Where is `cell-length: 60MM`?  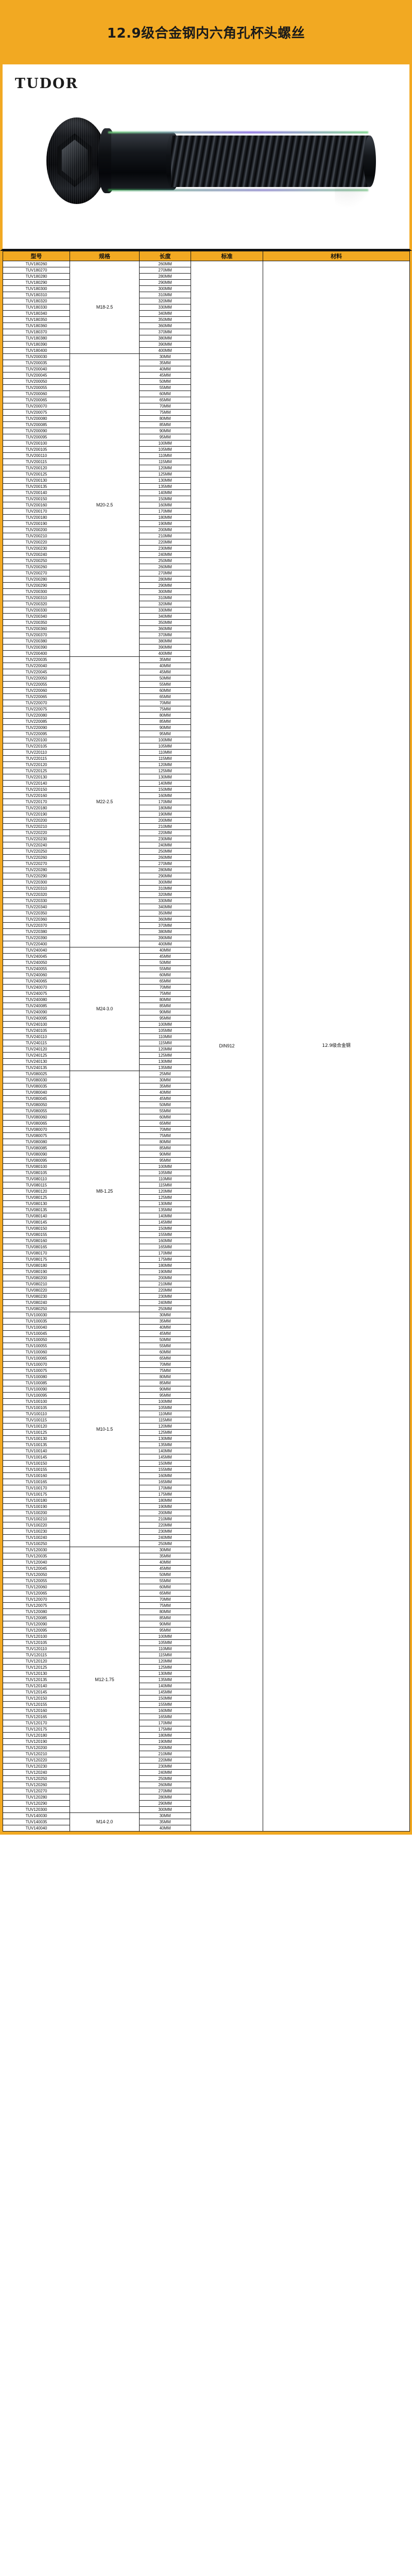
cell-length: 60MM is located at coordinates (165, 690).